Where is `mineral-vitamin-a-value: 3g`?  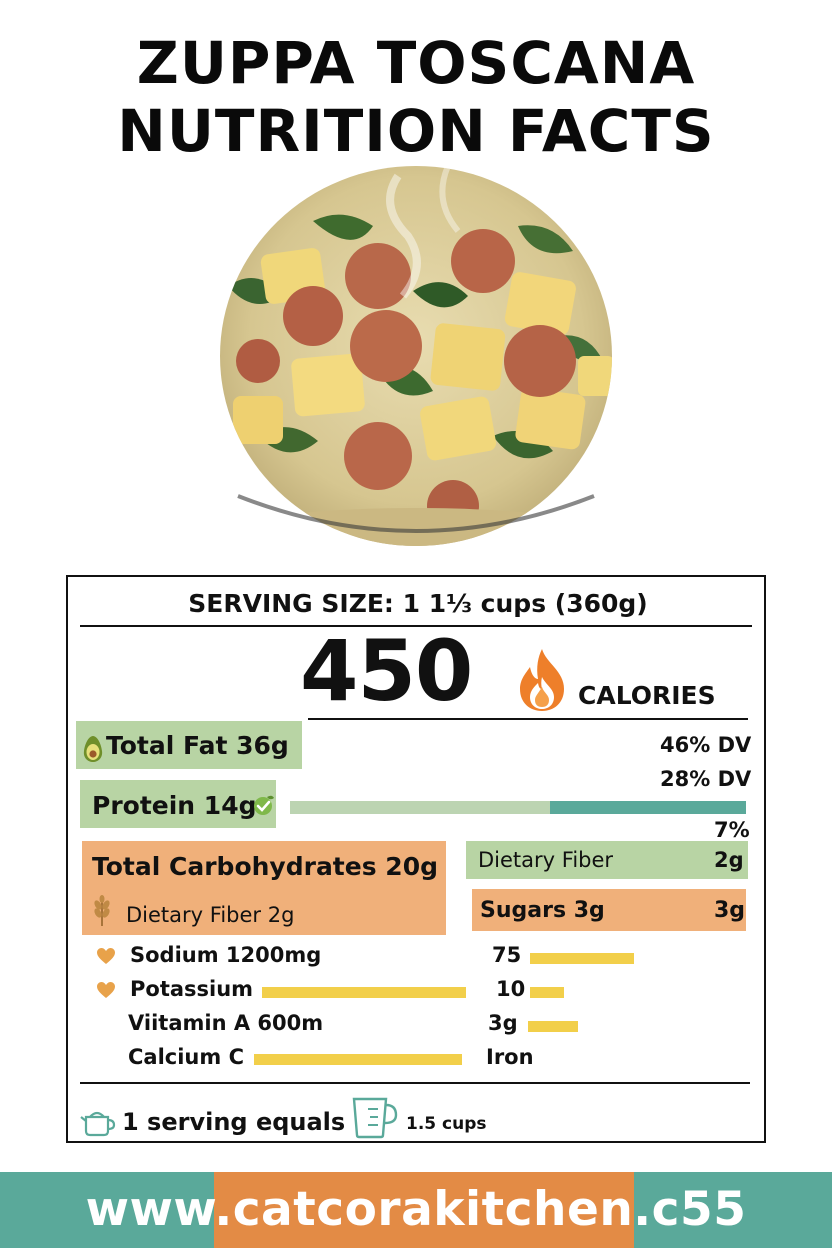
mineral-vitamin-a-value: 3g is located at coordinates (503, 1023).